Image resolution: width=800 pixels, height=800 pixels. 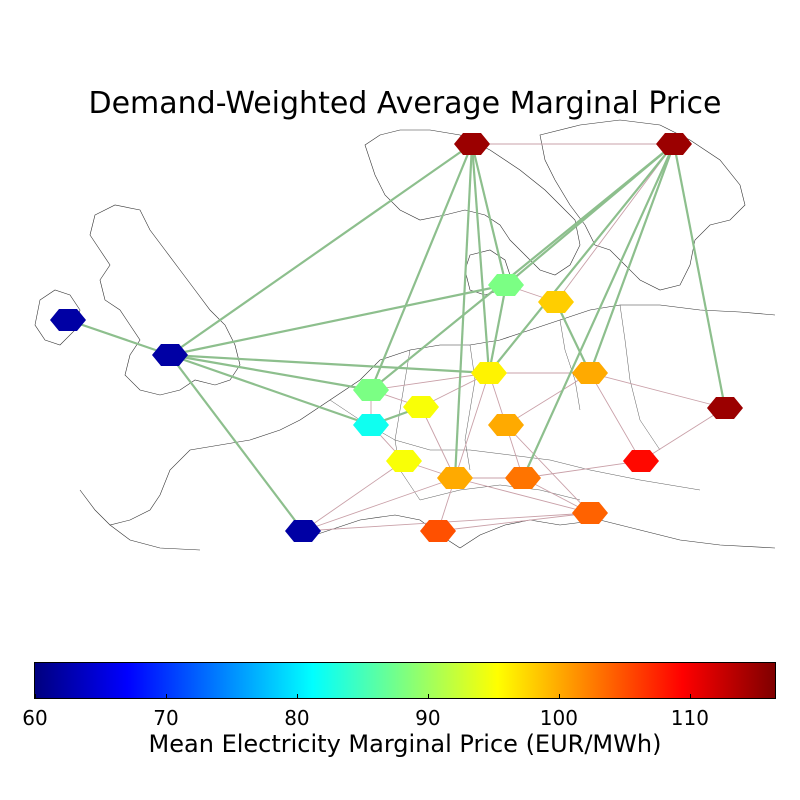 I want to click on node-AT, so click(x=523, y=478).